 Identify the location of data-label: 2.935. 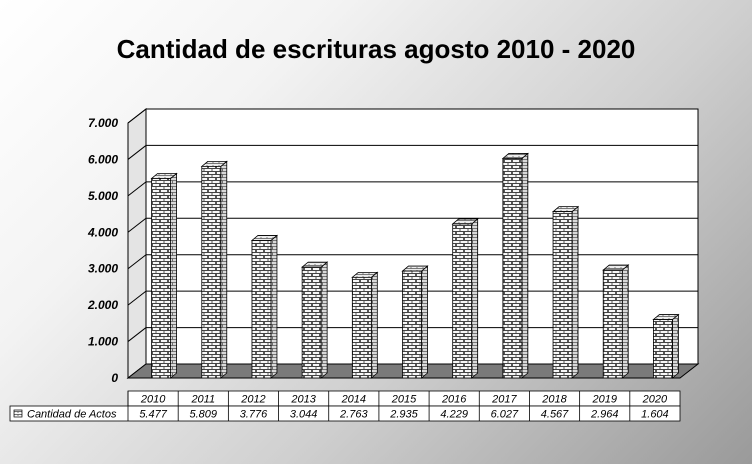
(403, 415).